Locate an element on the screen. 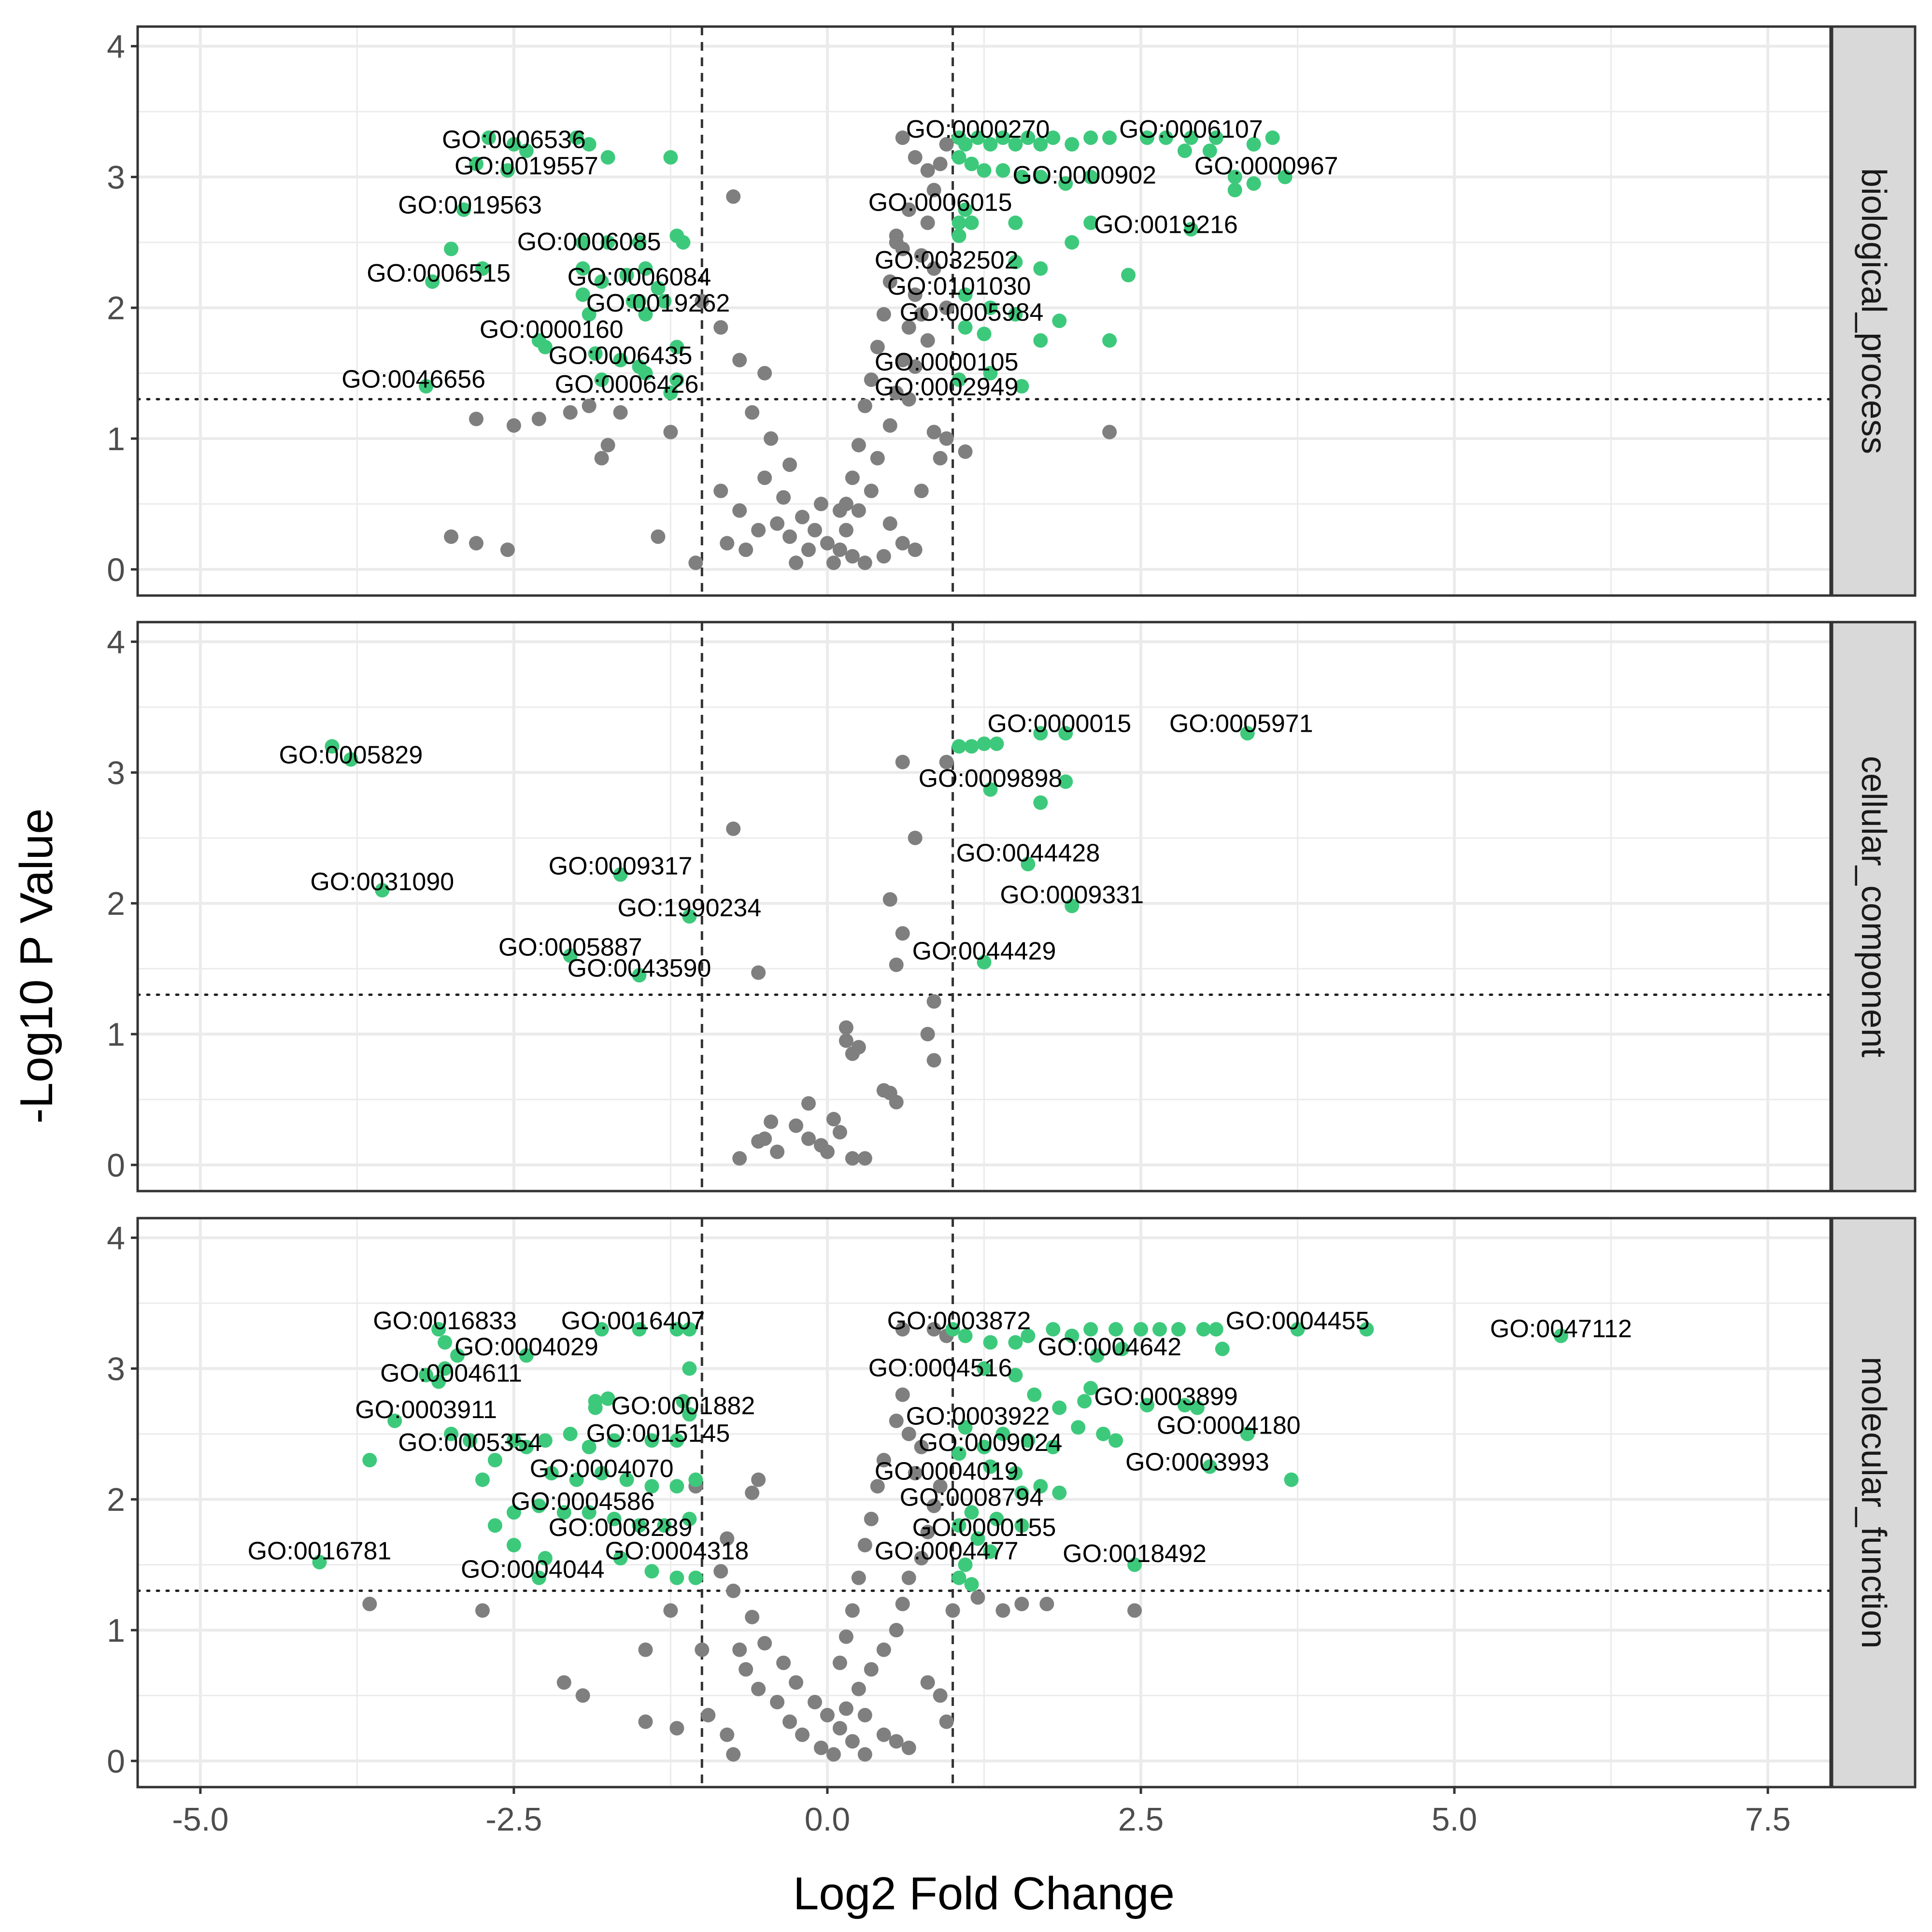  x-tick-label: -2.5 is located at coordinates (513, 1819).